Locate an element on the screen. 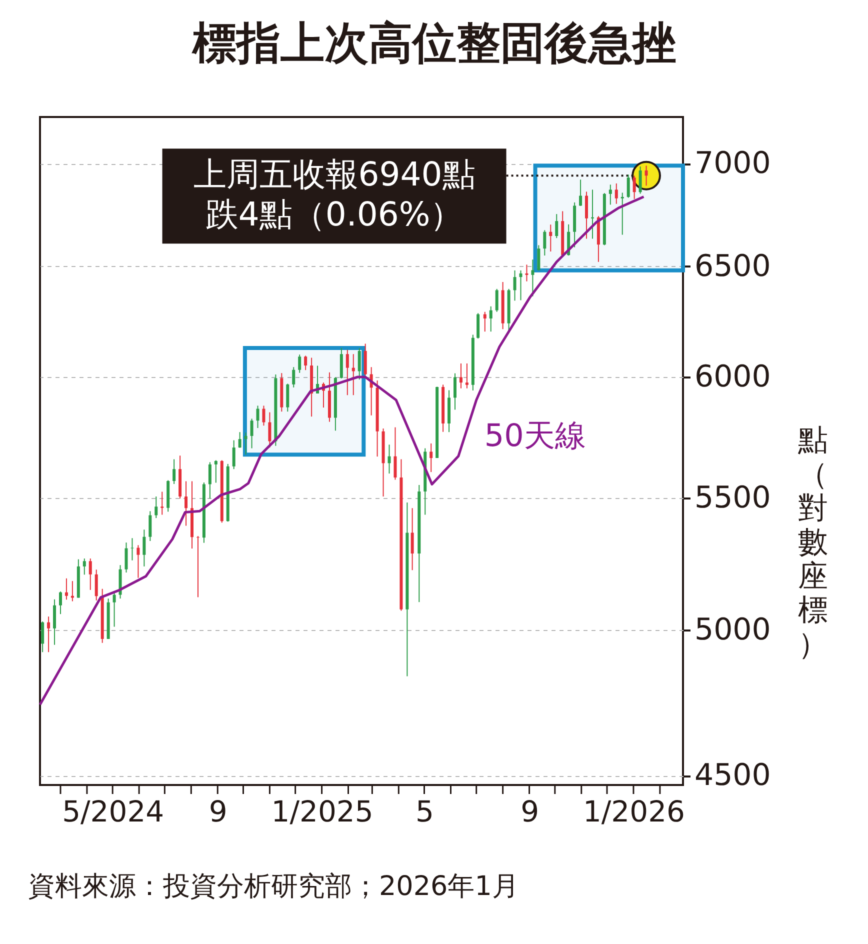 This screenshot has width=868, height=944. series-label: 50天線 is located at coordinates (535, 436).